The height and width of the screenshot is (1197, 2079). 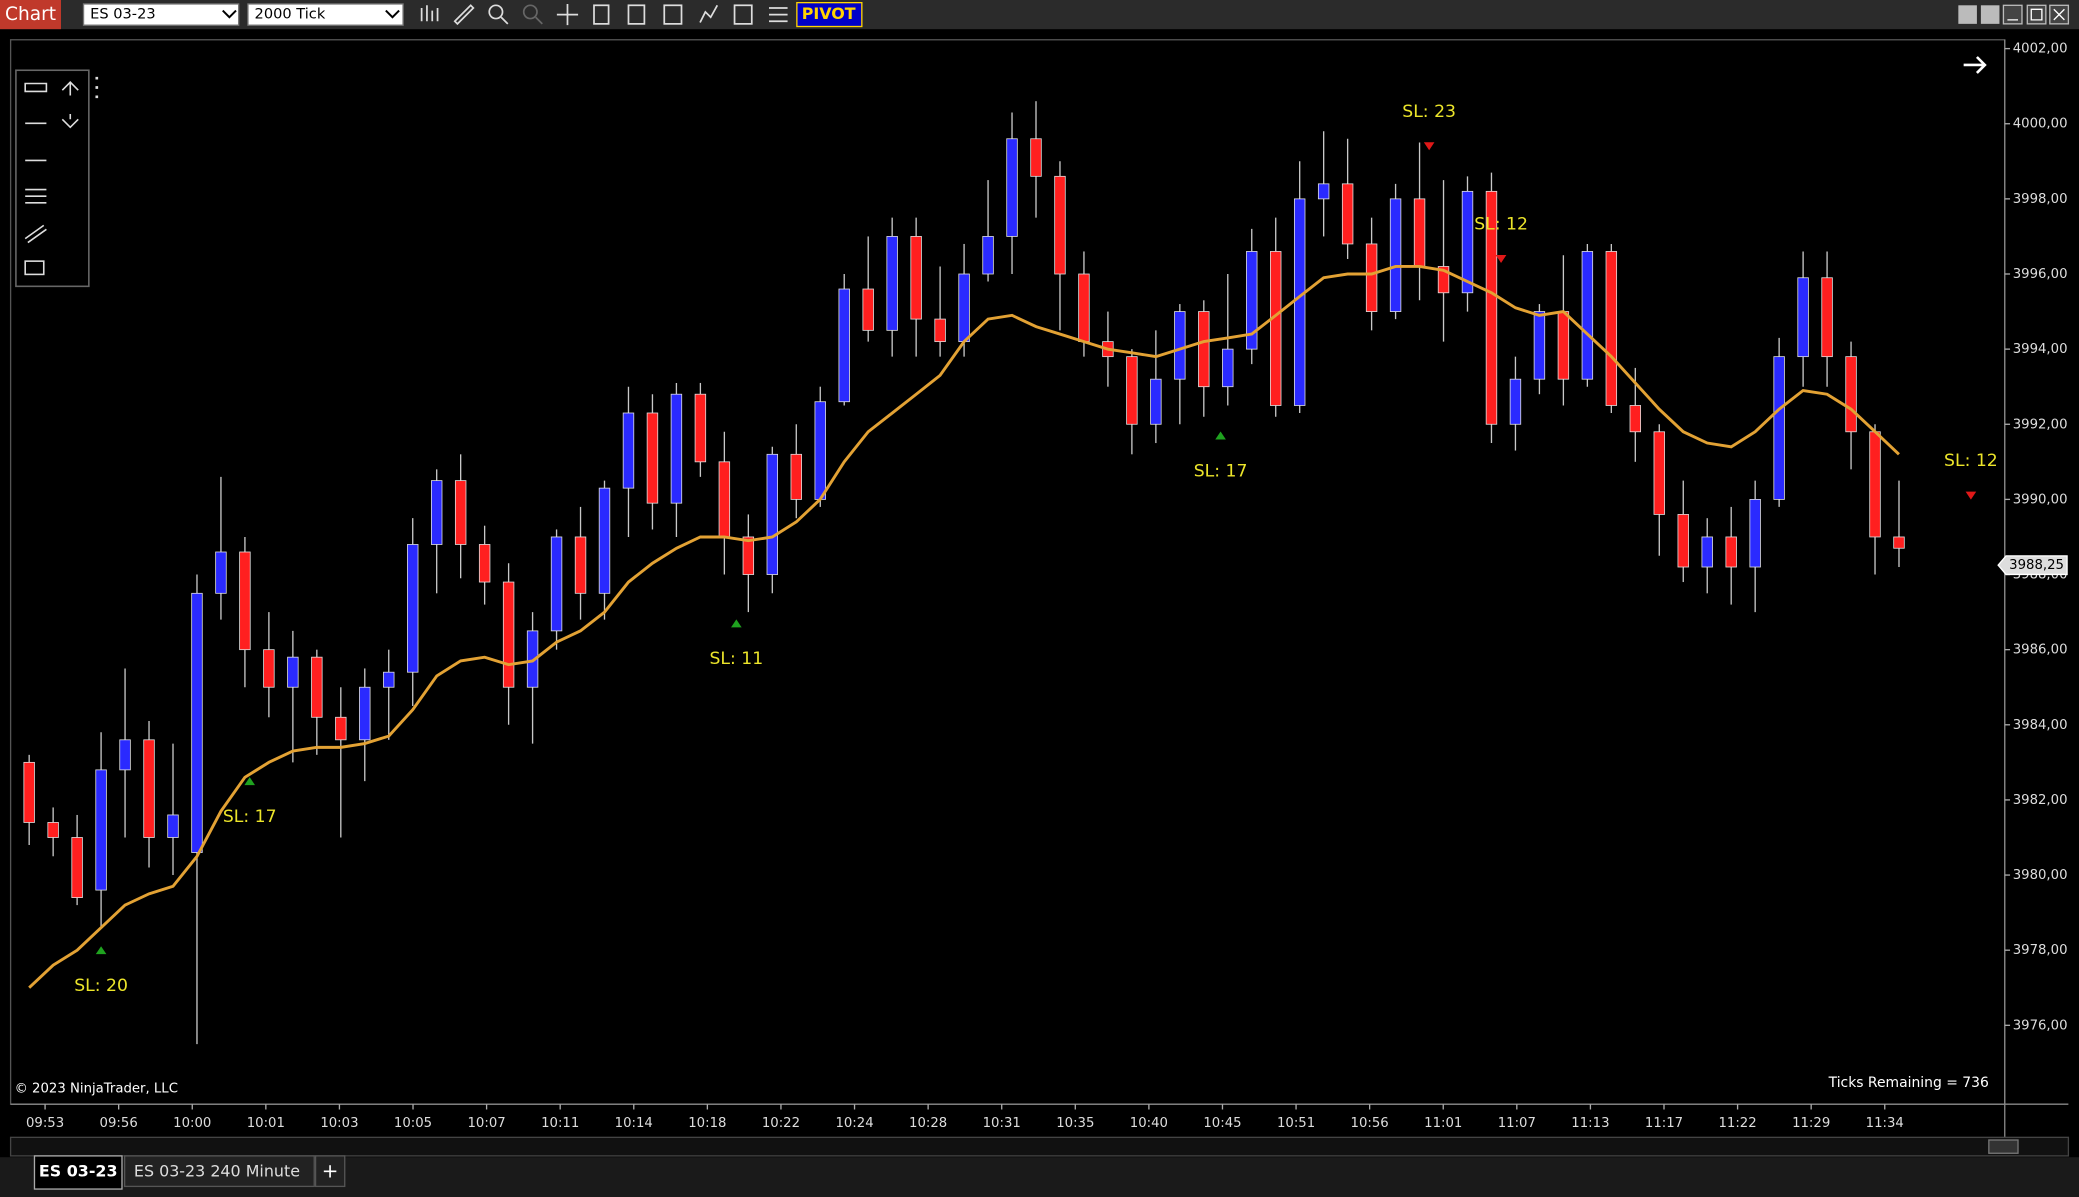 I want to click on x-tick-label: 11:22, so click(x=1737, y=1123).